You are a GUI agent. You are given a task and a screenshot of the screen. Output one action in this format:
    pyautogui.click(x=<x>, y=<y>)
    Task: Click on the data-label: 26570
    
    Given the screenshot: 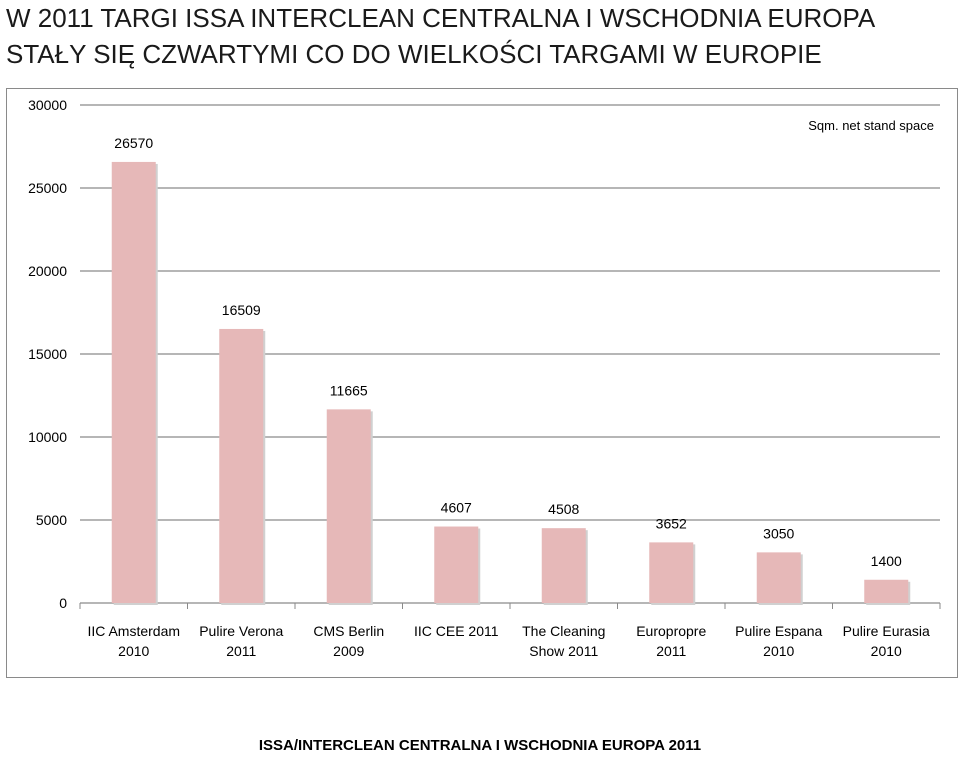 What is the action you would take?
    pyautogui.click(x=133, y=143)
    